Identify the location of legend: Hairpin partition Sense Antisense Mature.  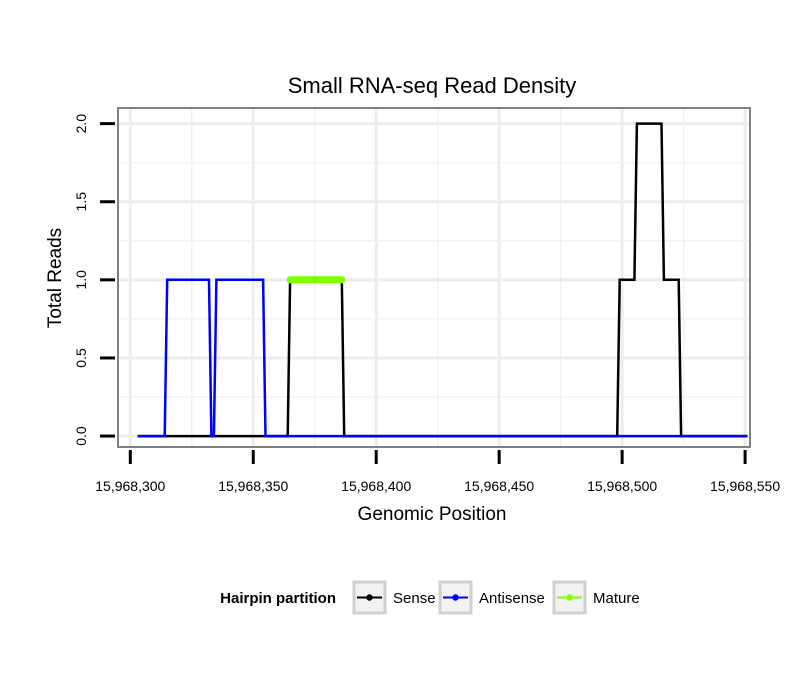
(430, 597).